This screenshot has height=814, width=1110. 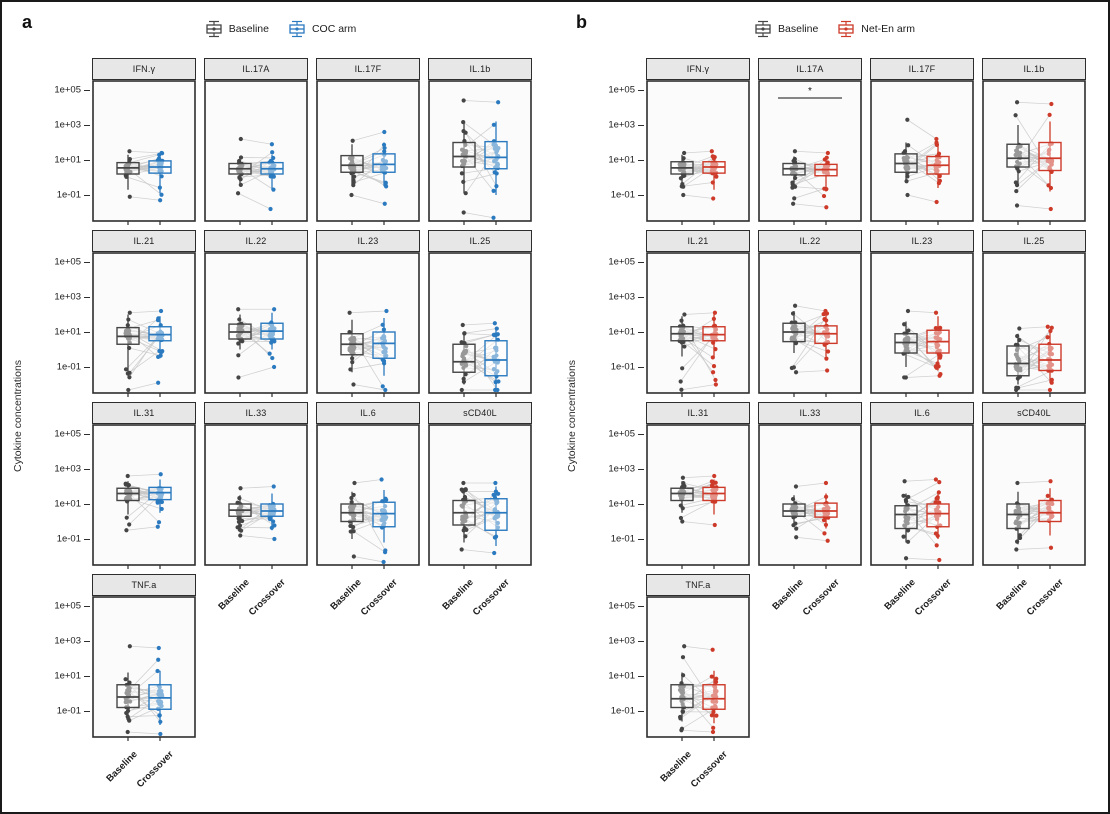 What do you see at coordinates (679, 314) in the screenshot?
I see `facet-cell: IL.21 1e+05 1e+03 1e+01 1e-01` at bounding box center [679, 314].